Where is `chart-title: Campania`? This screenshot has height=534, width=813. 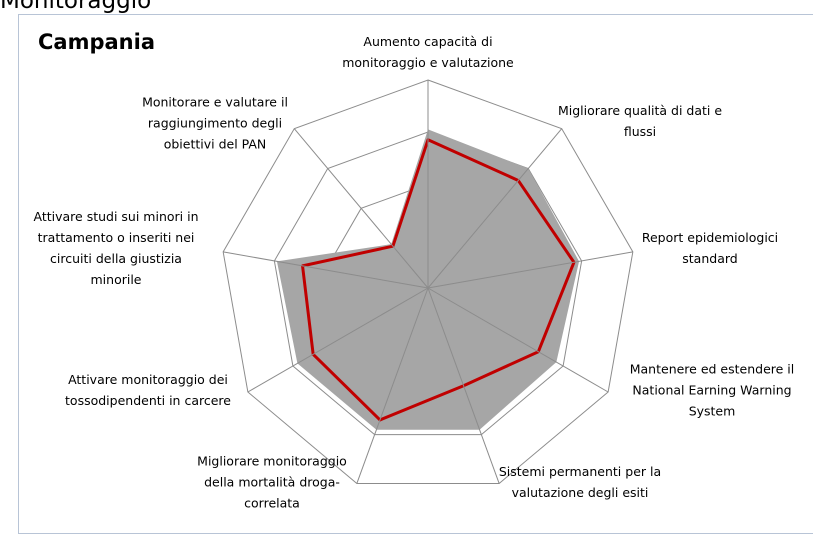
chart-title: Campania is located at coordinates (96, 42).